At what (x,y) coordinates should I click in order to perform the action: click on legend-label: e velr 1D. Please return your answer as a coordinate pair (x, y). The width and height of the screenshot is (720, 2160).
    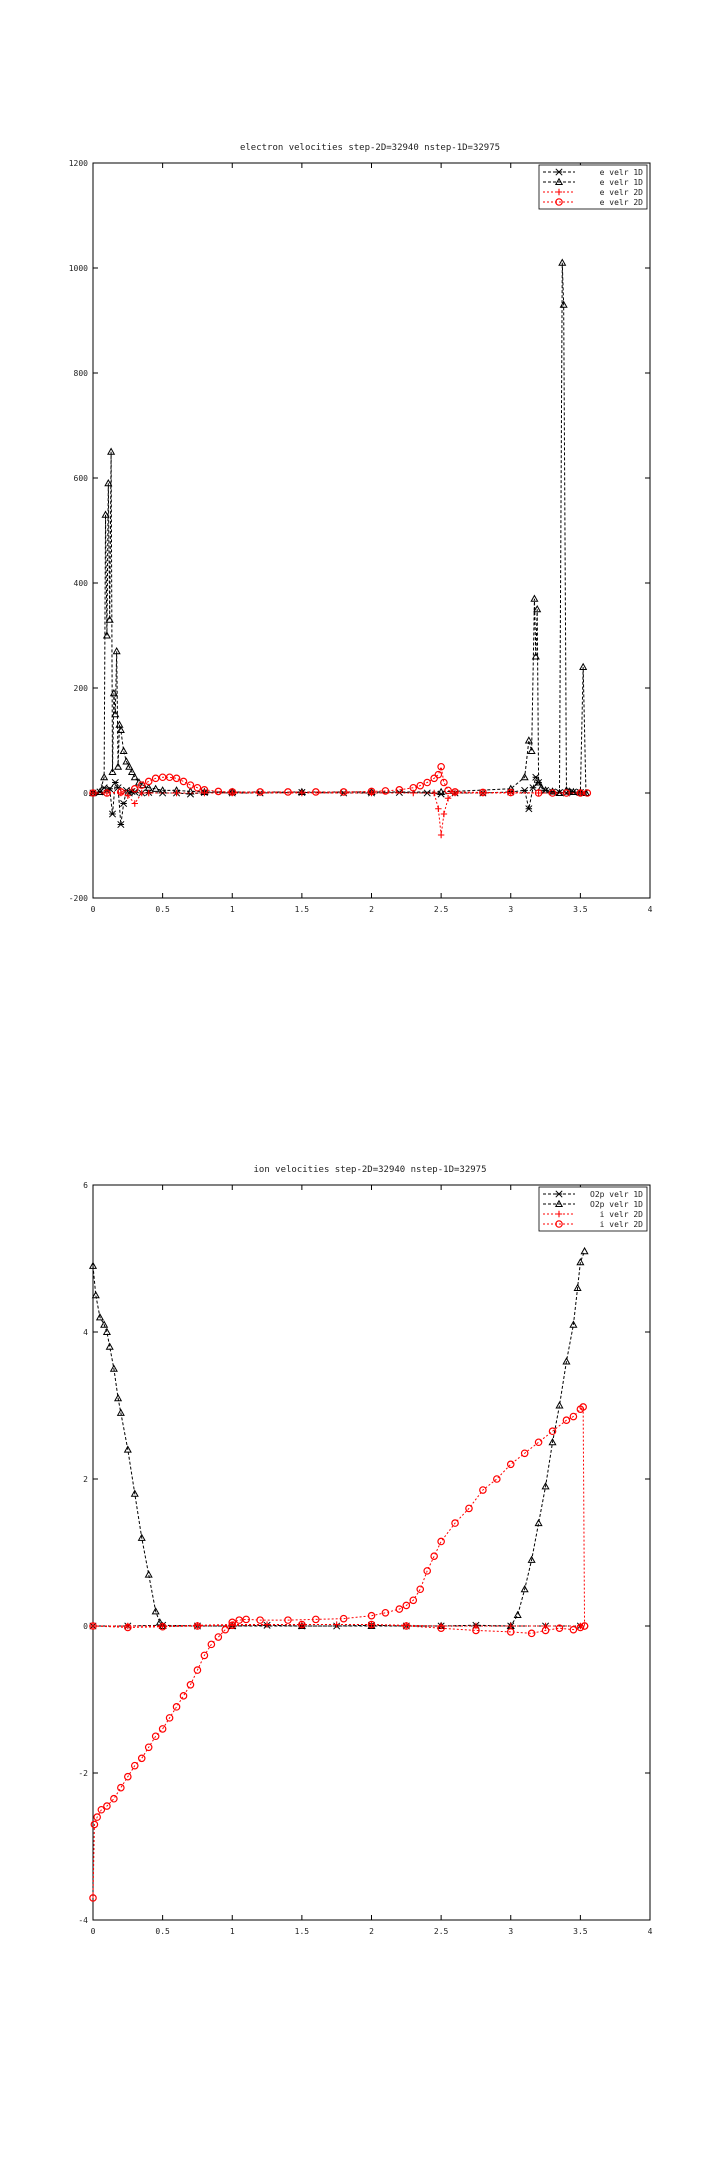
    Looking at the image, I should click on (622, 182).